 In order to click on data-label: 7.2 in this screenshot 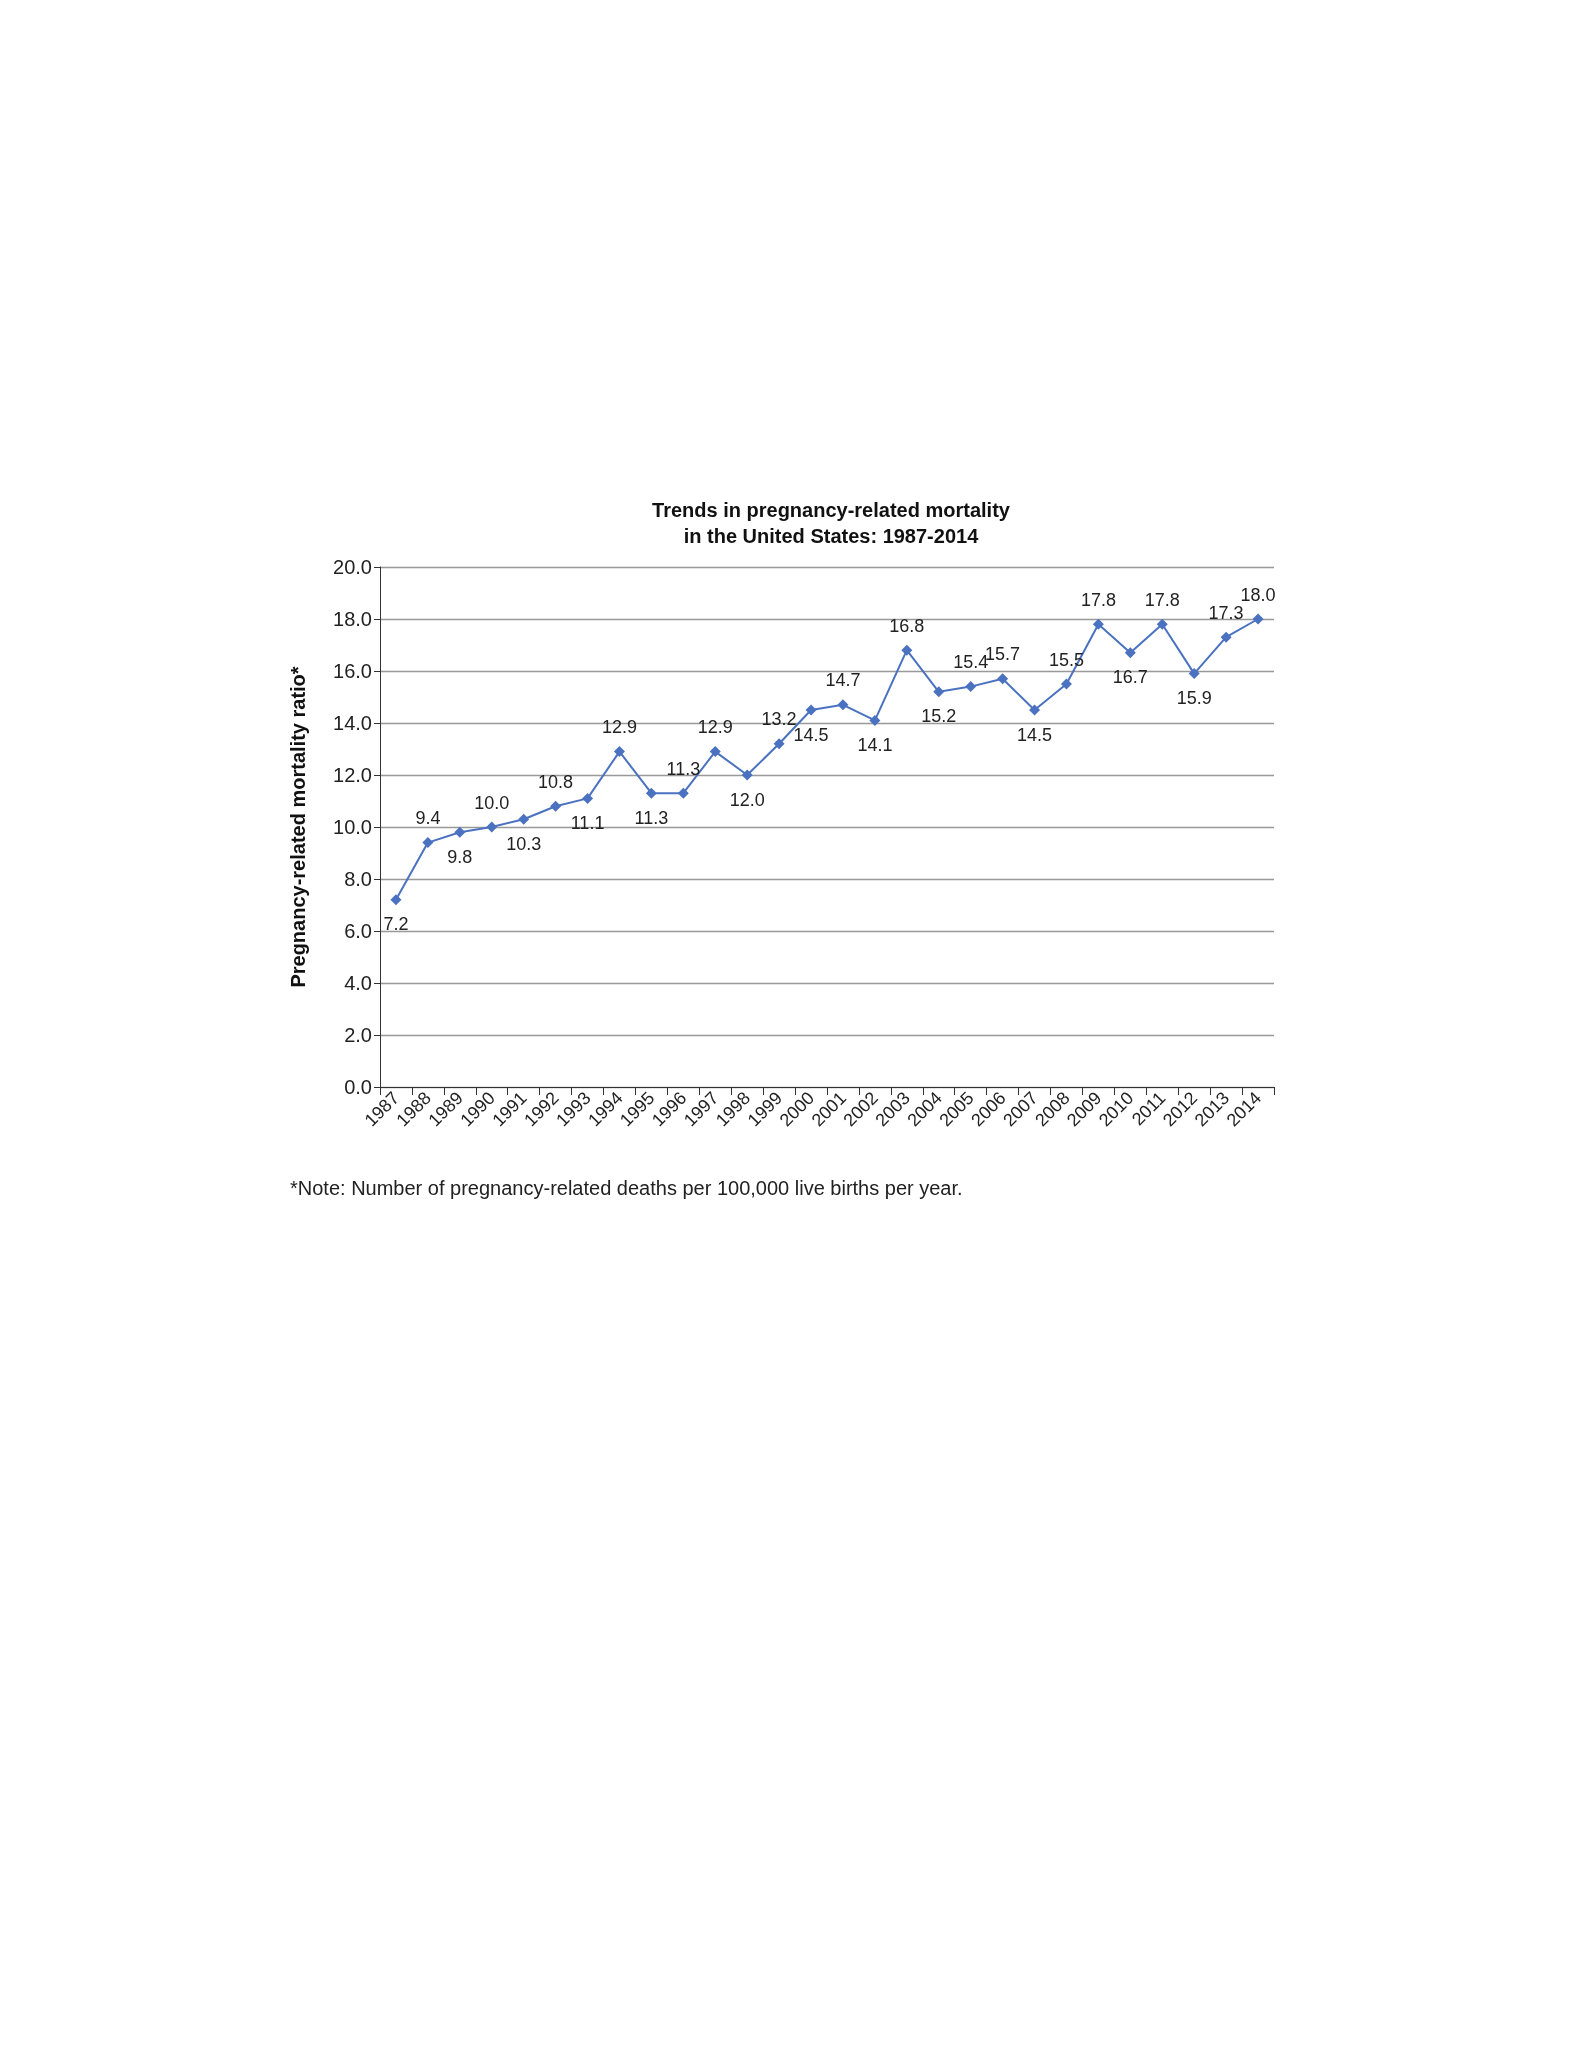, I will do `click(396, 924)`.